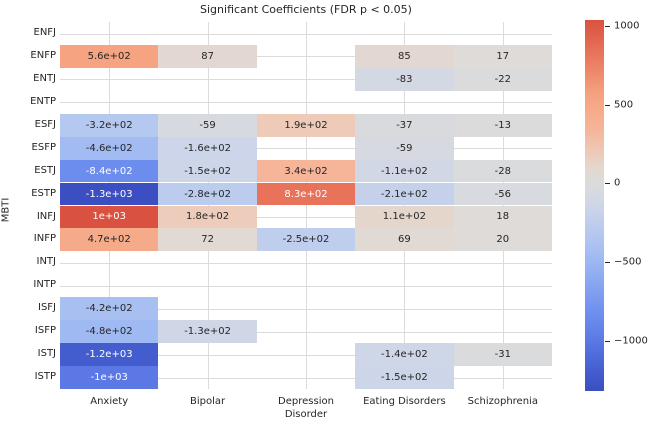 The image size is (650, 426). I want to click on heatmap-cell: -1.2e+03, so click(109, 354).